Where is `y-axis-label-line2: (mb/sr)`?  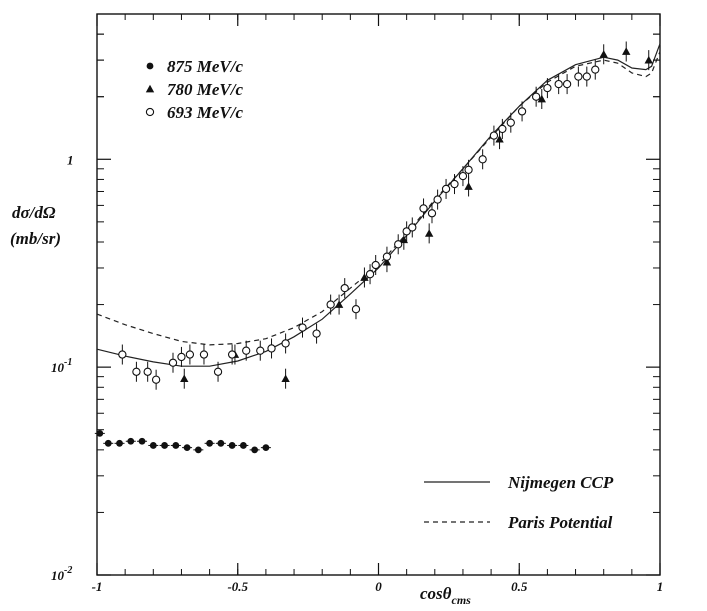
y-axis-label-line2: (mb/sr) is located at coordinates (35, 238).